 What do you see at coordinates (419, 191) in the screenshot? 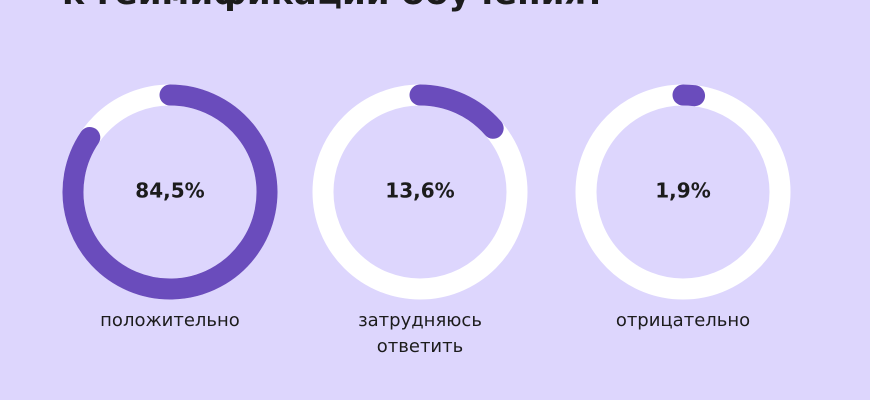
I see `value-label: 13,6%` at bounding box center [419, 191].